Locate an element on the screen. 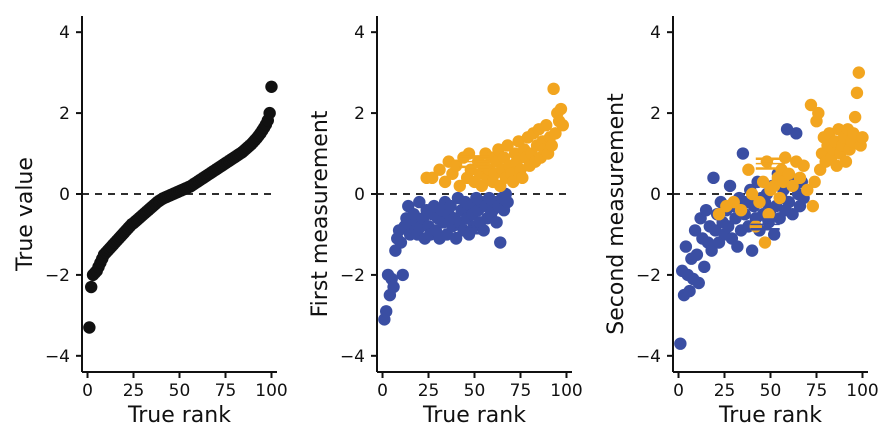 The width and height of the screenshot is (882, 429). y-axis-title: Second measurement is located at coordinates (616, 214).